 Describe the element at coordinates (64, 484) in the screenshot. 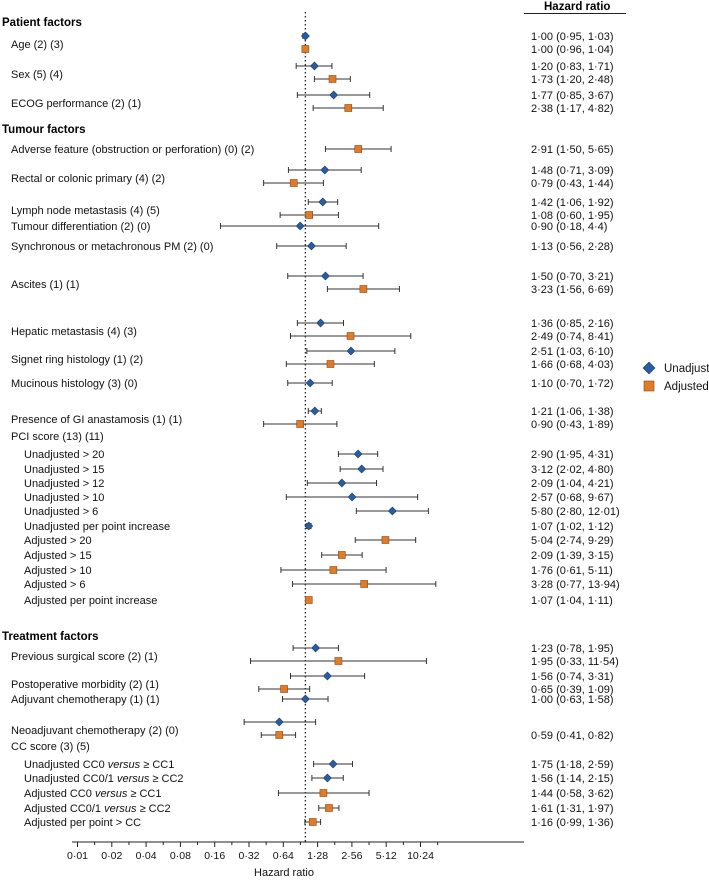

I see `row-label-unadjusted-12: Unadjusted > 12` at that location.